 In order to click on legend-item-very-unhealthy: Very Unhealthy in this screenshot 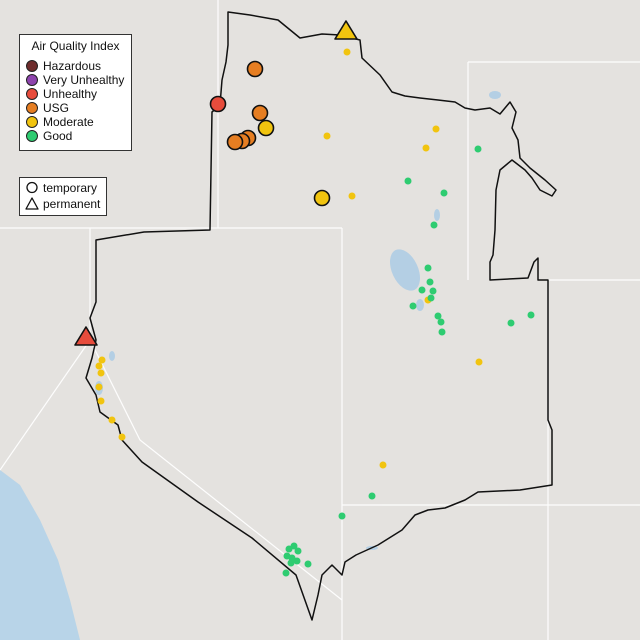, I will do `click(75, 80)`.